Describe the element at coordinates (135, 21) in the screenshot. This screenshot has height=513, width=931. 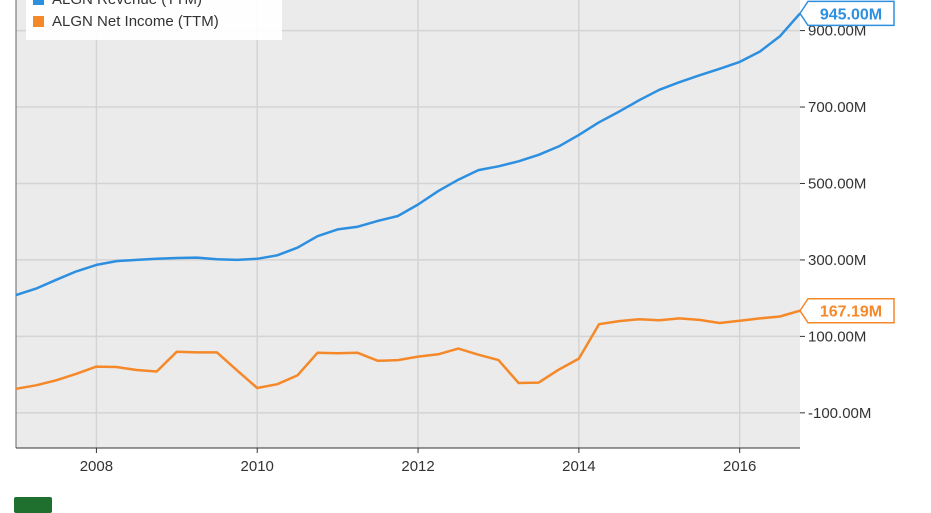
I see `legend-label: ALGN Net Income (TTM)` at that location.